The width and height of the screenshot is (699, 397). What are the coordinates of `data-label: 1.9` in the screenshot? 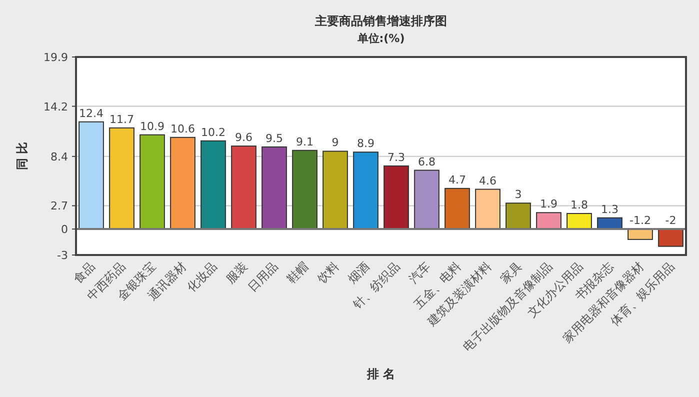 It's located at (549, 204).